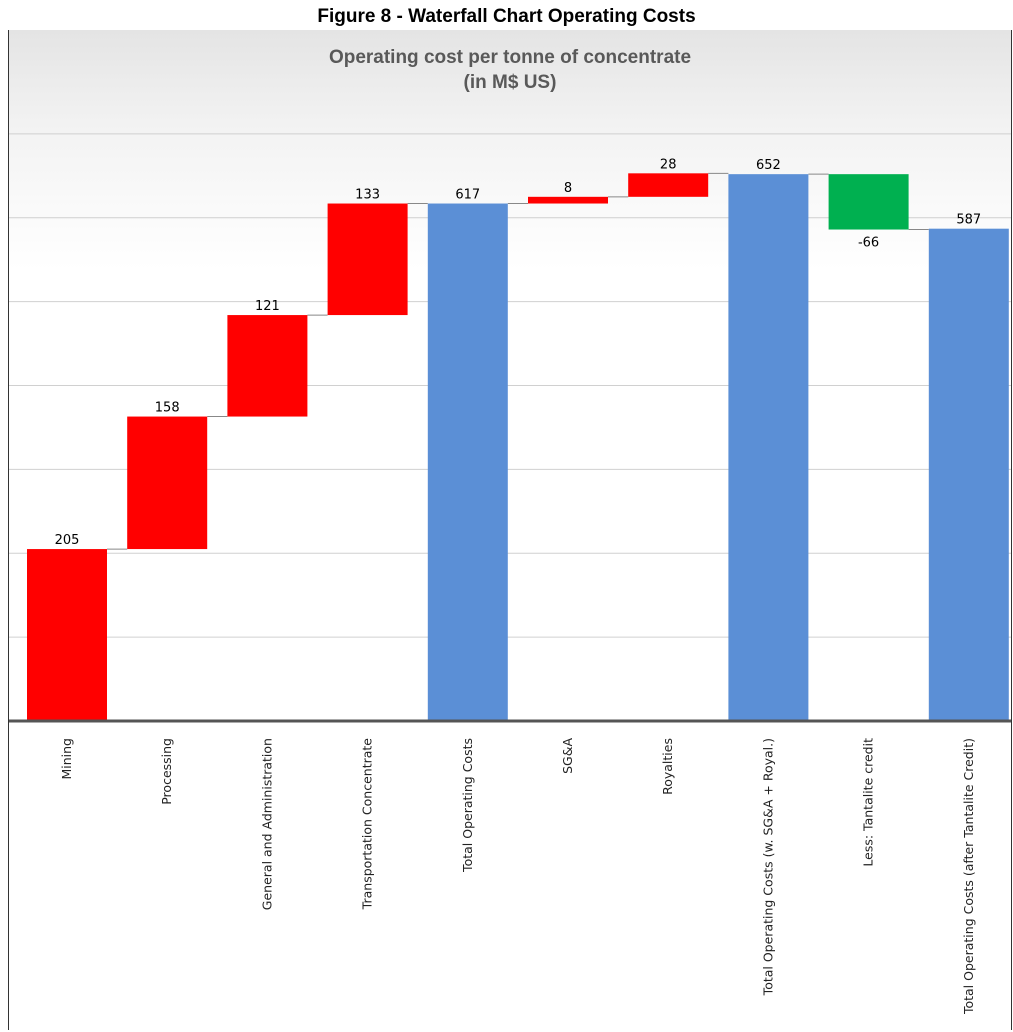 Image resolution: width=1013 pixels, height=1032 pixels. I want to click on tick-label-8: Less: Tantalite credit, so click(868, 802).